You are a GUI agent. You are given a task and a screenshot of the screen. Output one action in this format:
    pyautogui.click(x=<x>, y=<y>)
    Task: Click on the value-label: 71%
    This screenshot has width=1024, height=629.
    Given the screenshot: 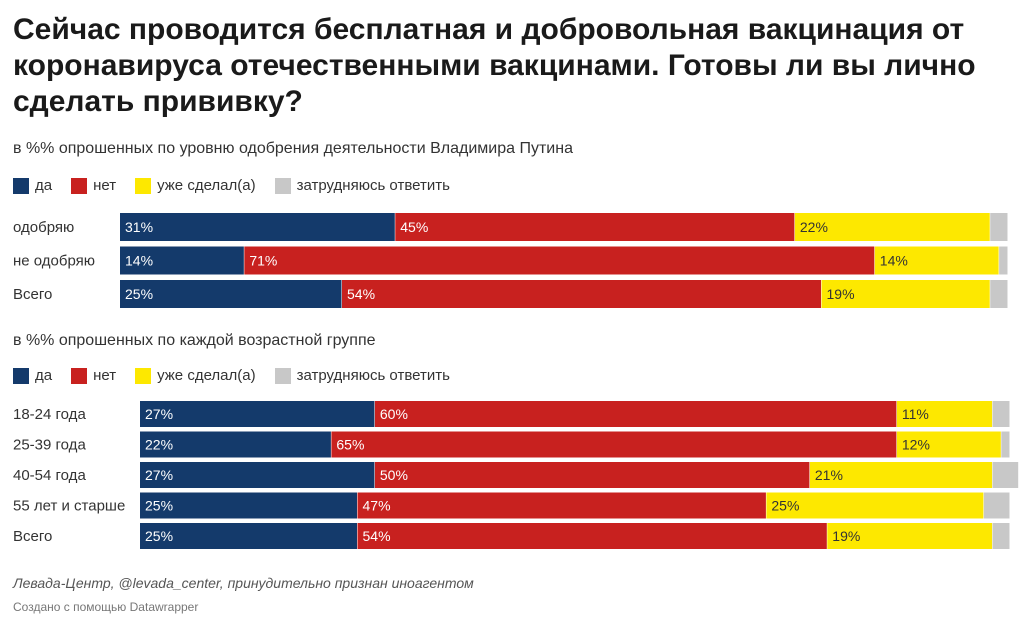 What is the action you would take?
    pyautogui.click(x=263, y=261)
    